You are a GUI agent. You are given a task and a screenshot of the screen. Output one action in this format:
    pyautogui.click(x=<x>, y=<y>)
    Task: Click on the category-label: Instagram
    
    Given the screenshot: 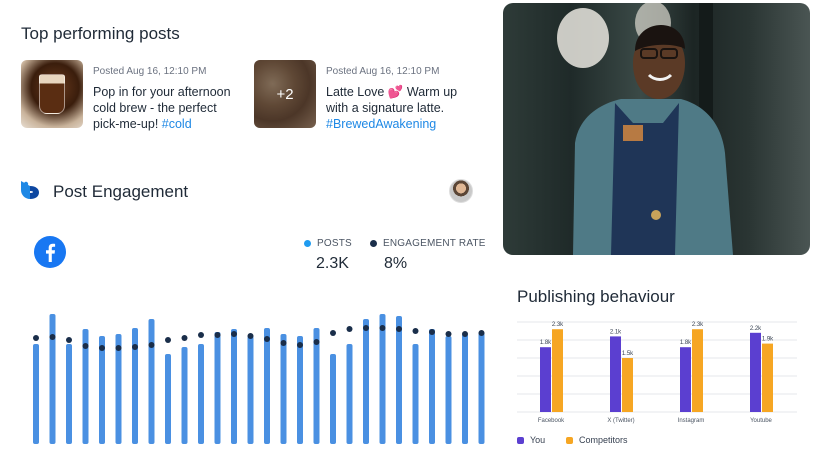 What is the action you would take?
    pyautogui.click(x=691, y=421)
    